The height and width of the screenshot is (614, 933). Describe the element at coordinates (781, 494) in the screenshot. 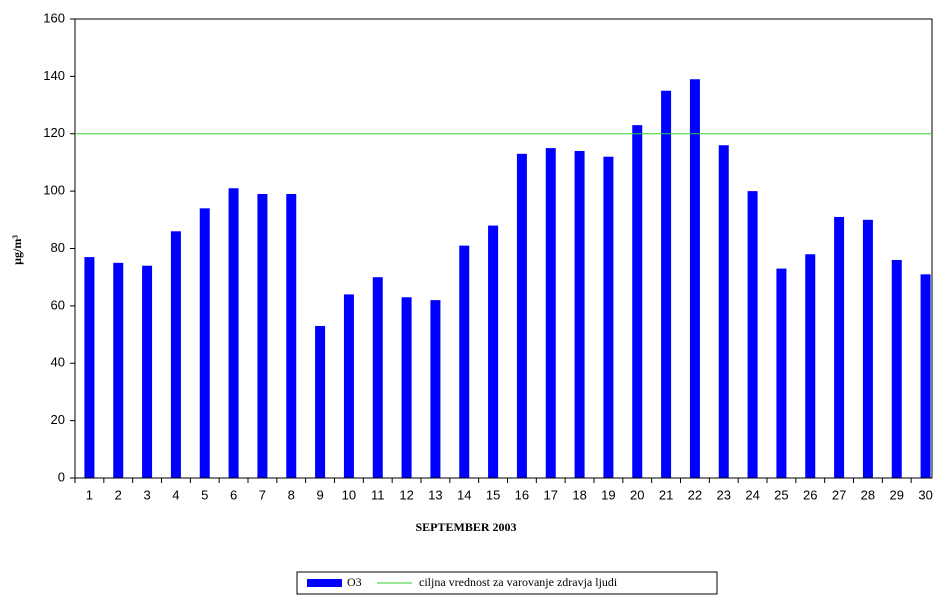

I see `x-tick-label: 25` at that location.